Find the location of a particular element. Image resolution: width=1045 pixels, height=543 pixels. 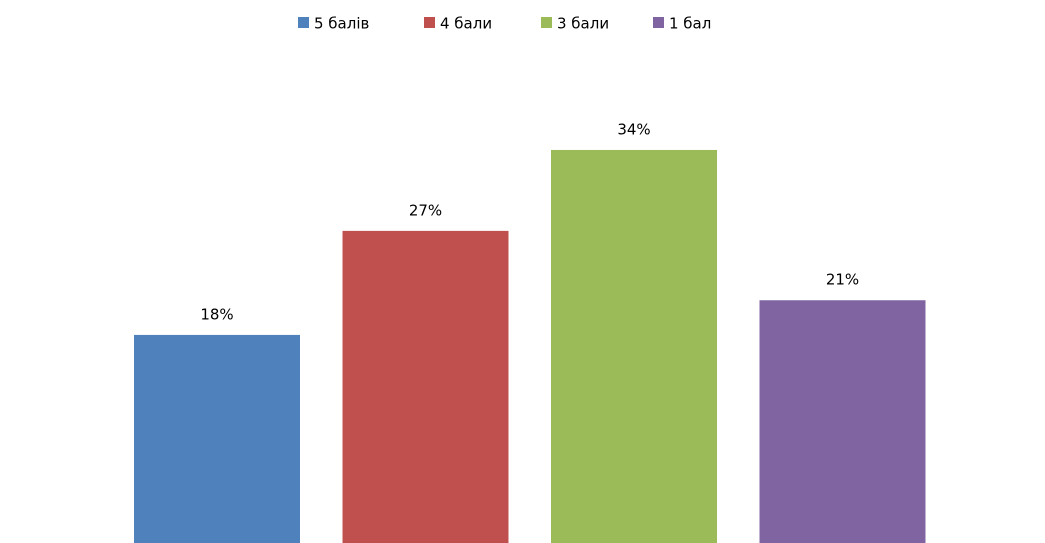

legend-label: 4 бали is located at coordinates (466, 24).